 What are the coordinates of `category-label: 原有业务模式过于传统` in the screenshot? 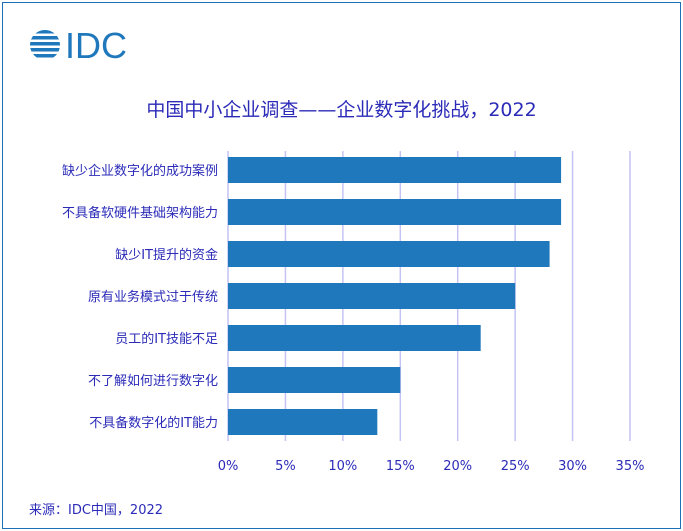 It's located at (153, 297).